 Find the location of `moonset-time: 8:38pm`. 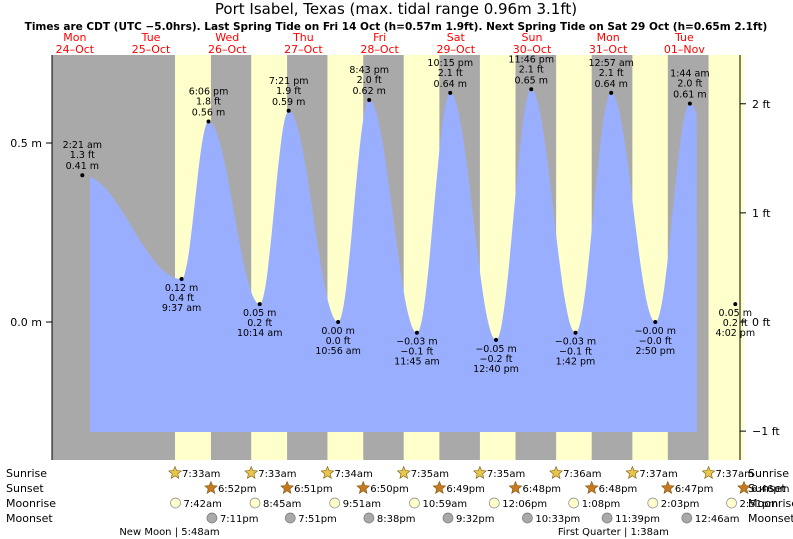

moonset-time: 8:38pm is located at coordinates (396, 519).